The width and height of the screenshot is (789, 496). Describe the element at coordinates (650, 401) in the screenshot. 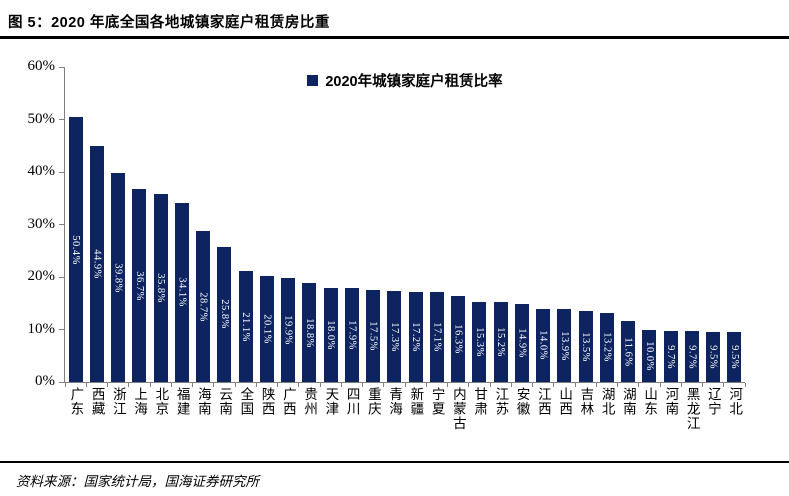

I see `x-axis-category-label: 山东` at that location.